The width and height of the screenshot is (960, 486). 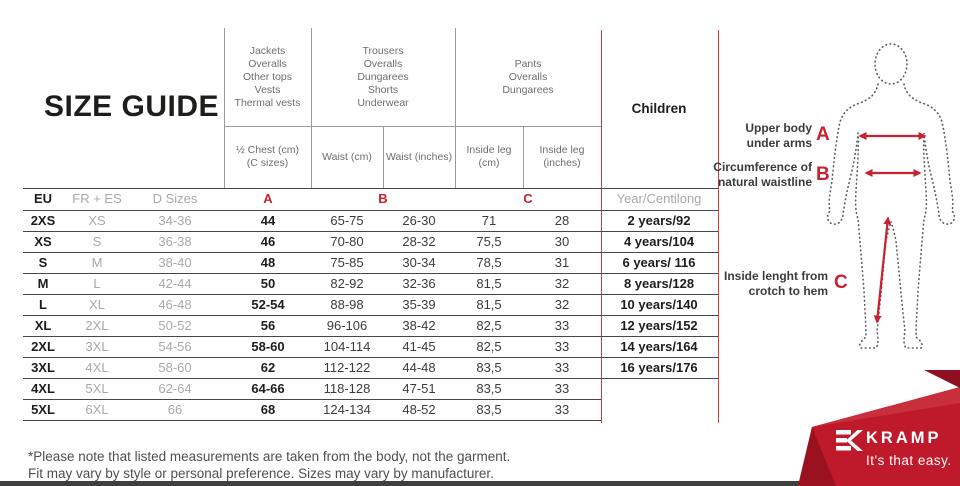 I want to click on table-cell-a: 44, so click(x=268, y=220).